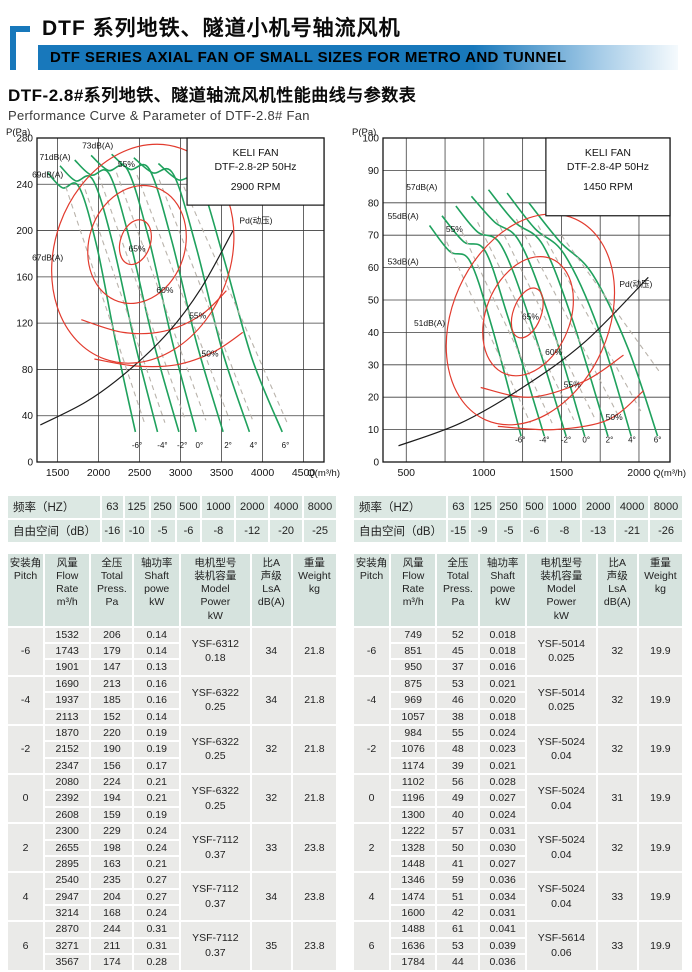  What do you see at coordinates (502, 815) in the screenshot?
I see `shaft-power-cell: 0.024` at bounding box center [502, 815].